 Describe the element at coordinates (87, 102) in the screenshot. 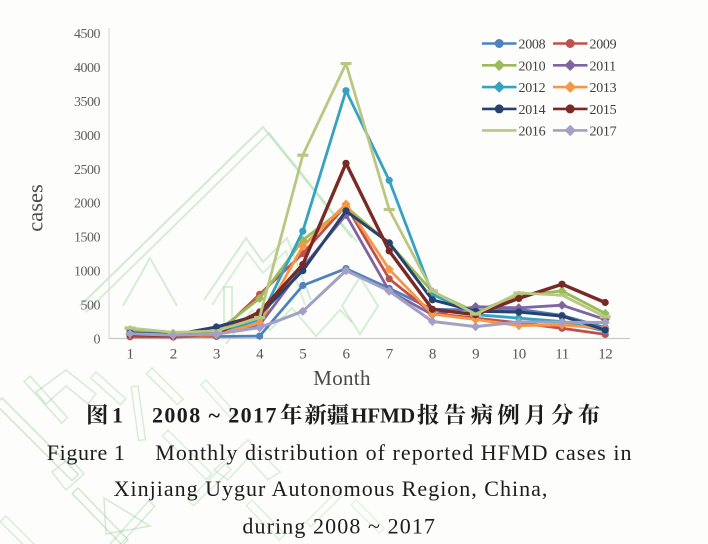

I see `svg-text: 3500` at that location.